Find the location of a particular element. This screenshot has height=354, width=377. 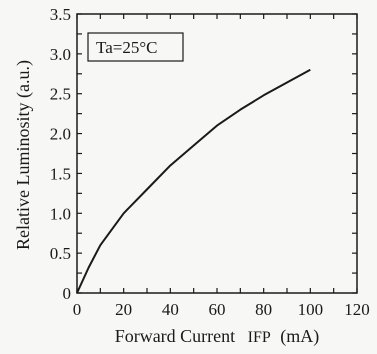

x-tick-label: 0 is located at coordinates (77, 309).